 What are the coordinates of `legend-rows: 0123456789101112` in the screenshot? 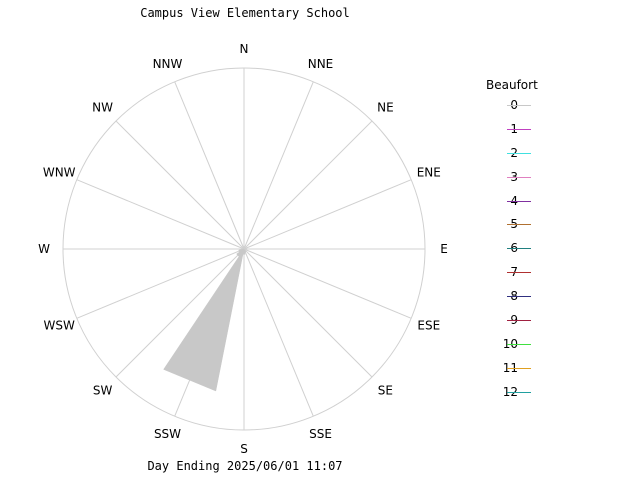 It's located at (546, 251).